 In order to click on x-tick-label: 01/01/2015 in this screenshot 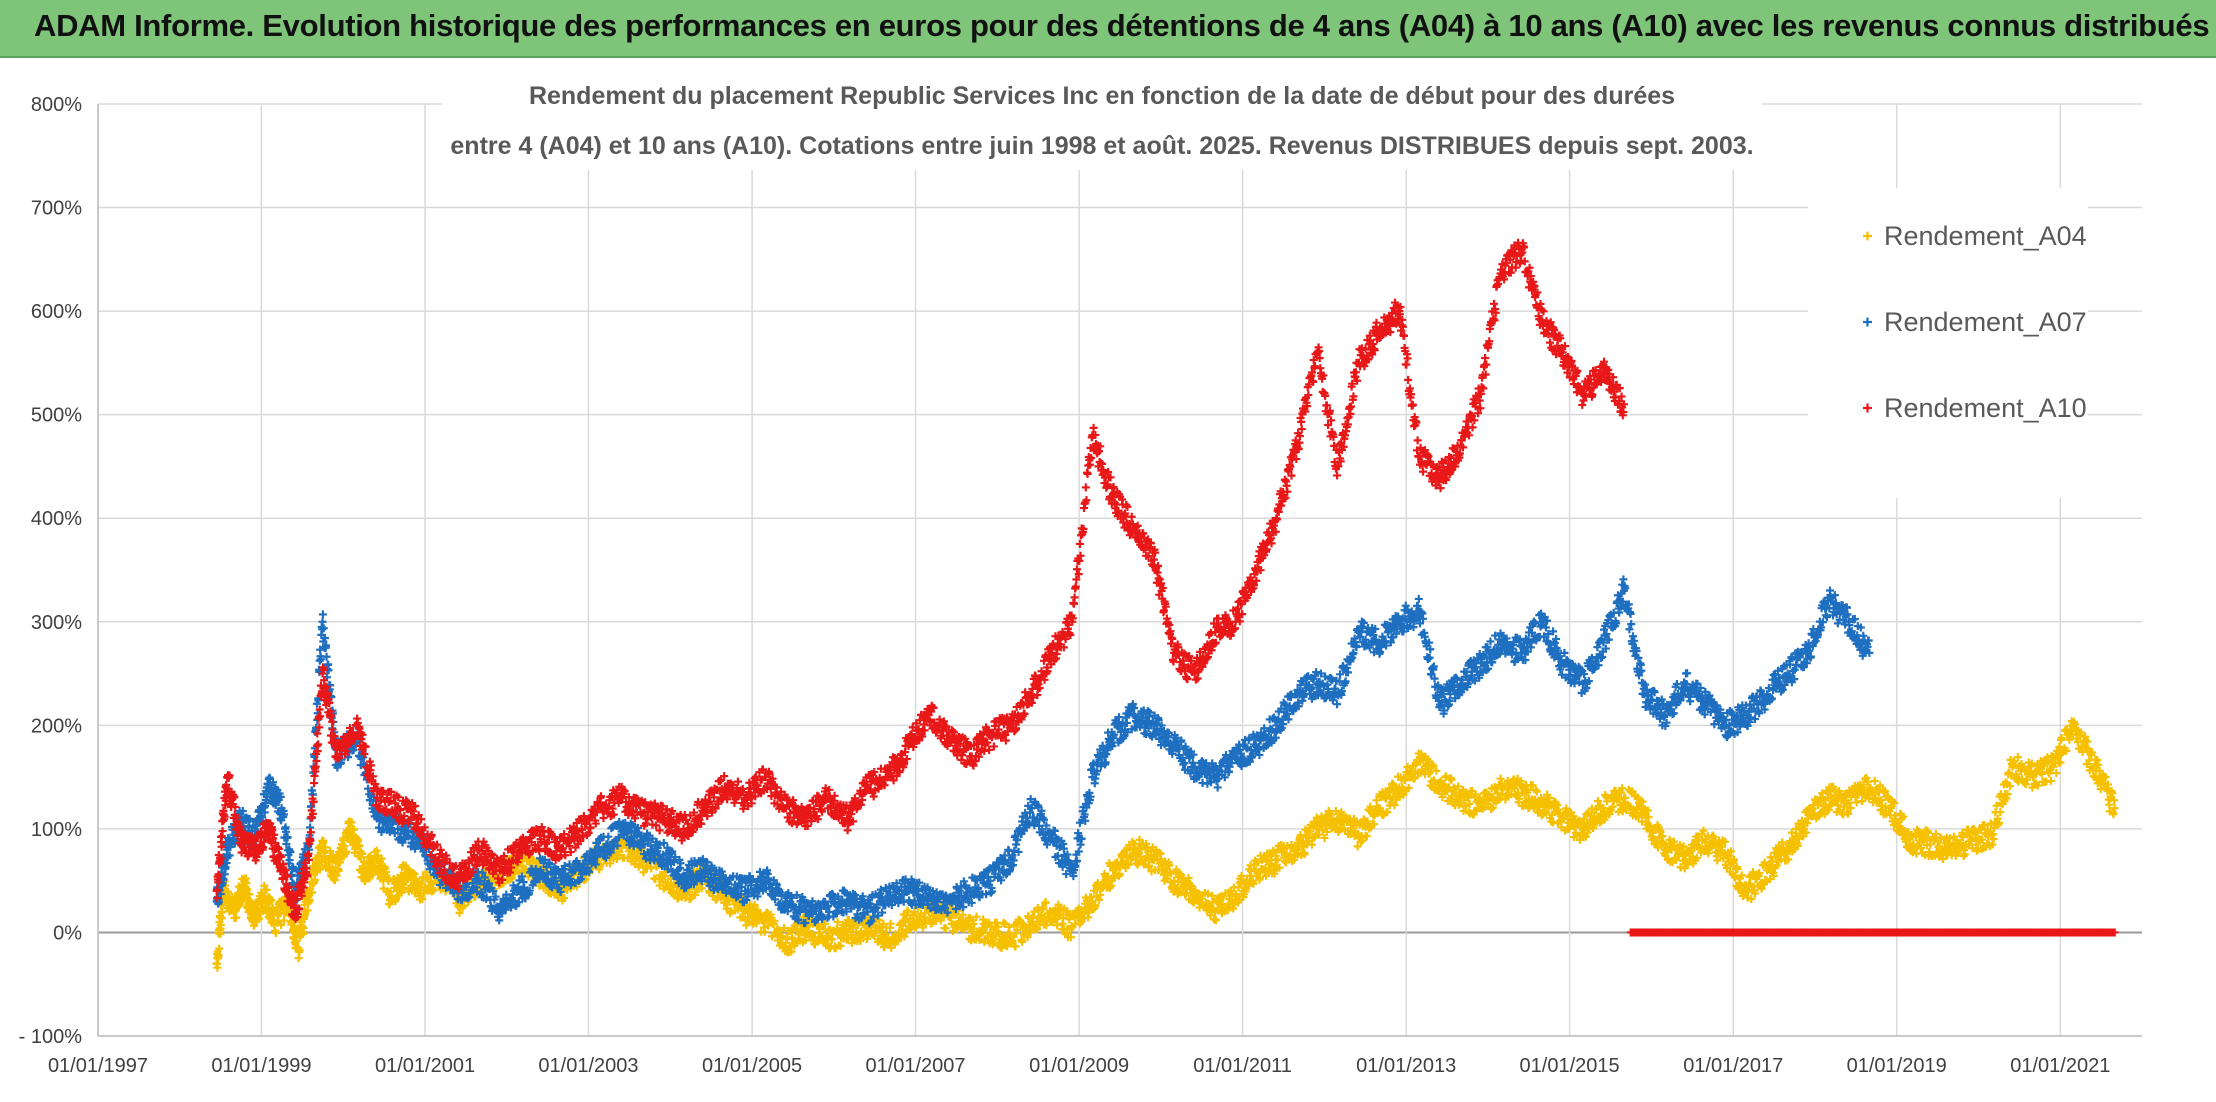, I will do `click(1570, 1066)`.